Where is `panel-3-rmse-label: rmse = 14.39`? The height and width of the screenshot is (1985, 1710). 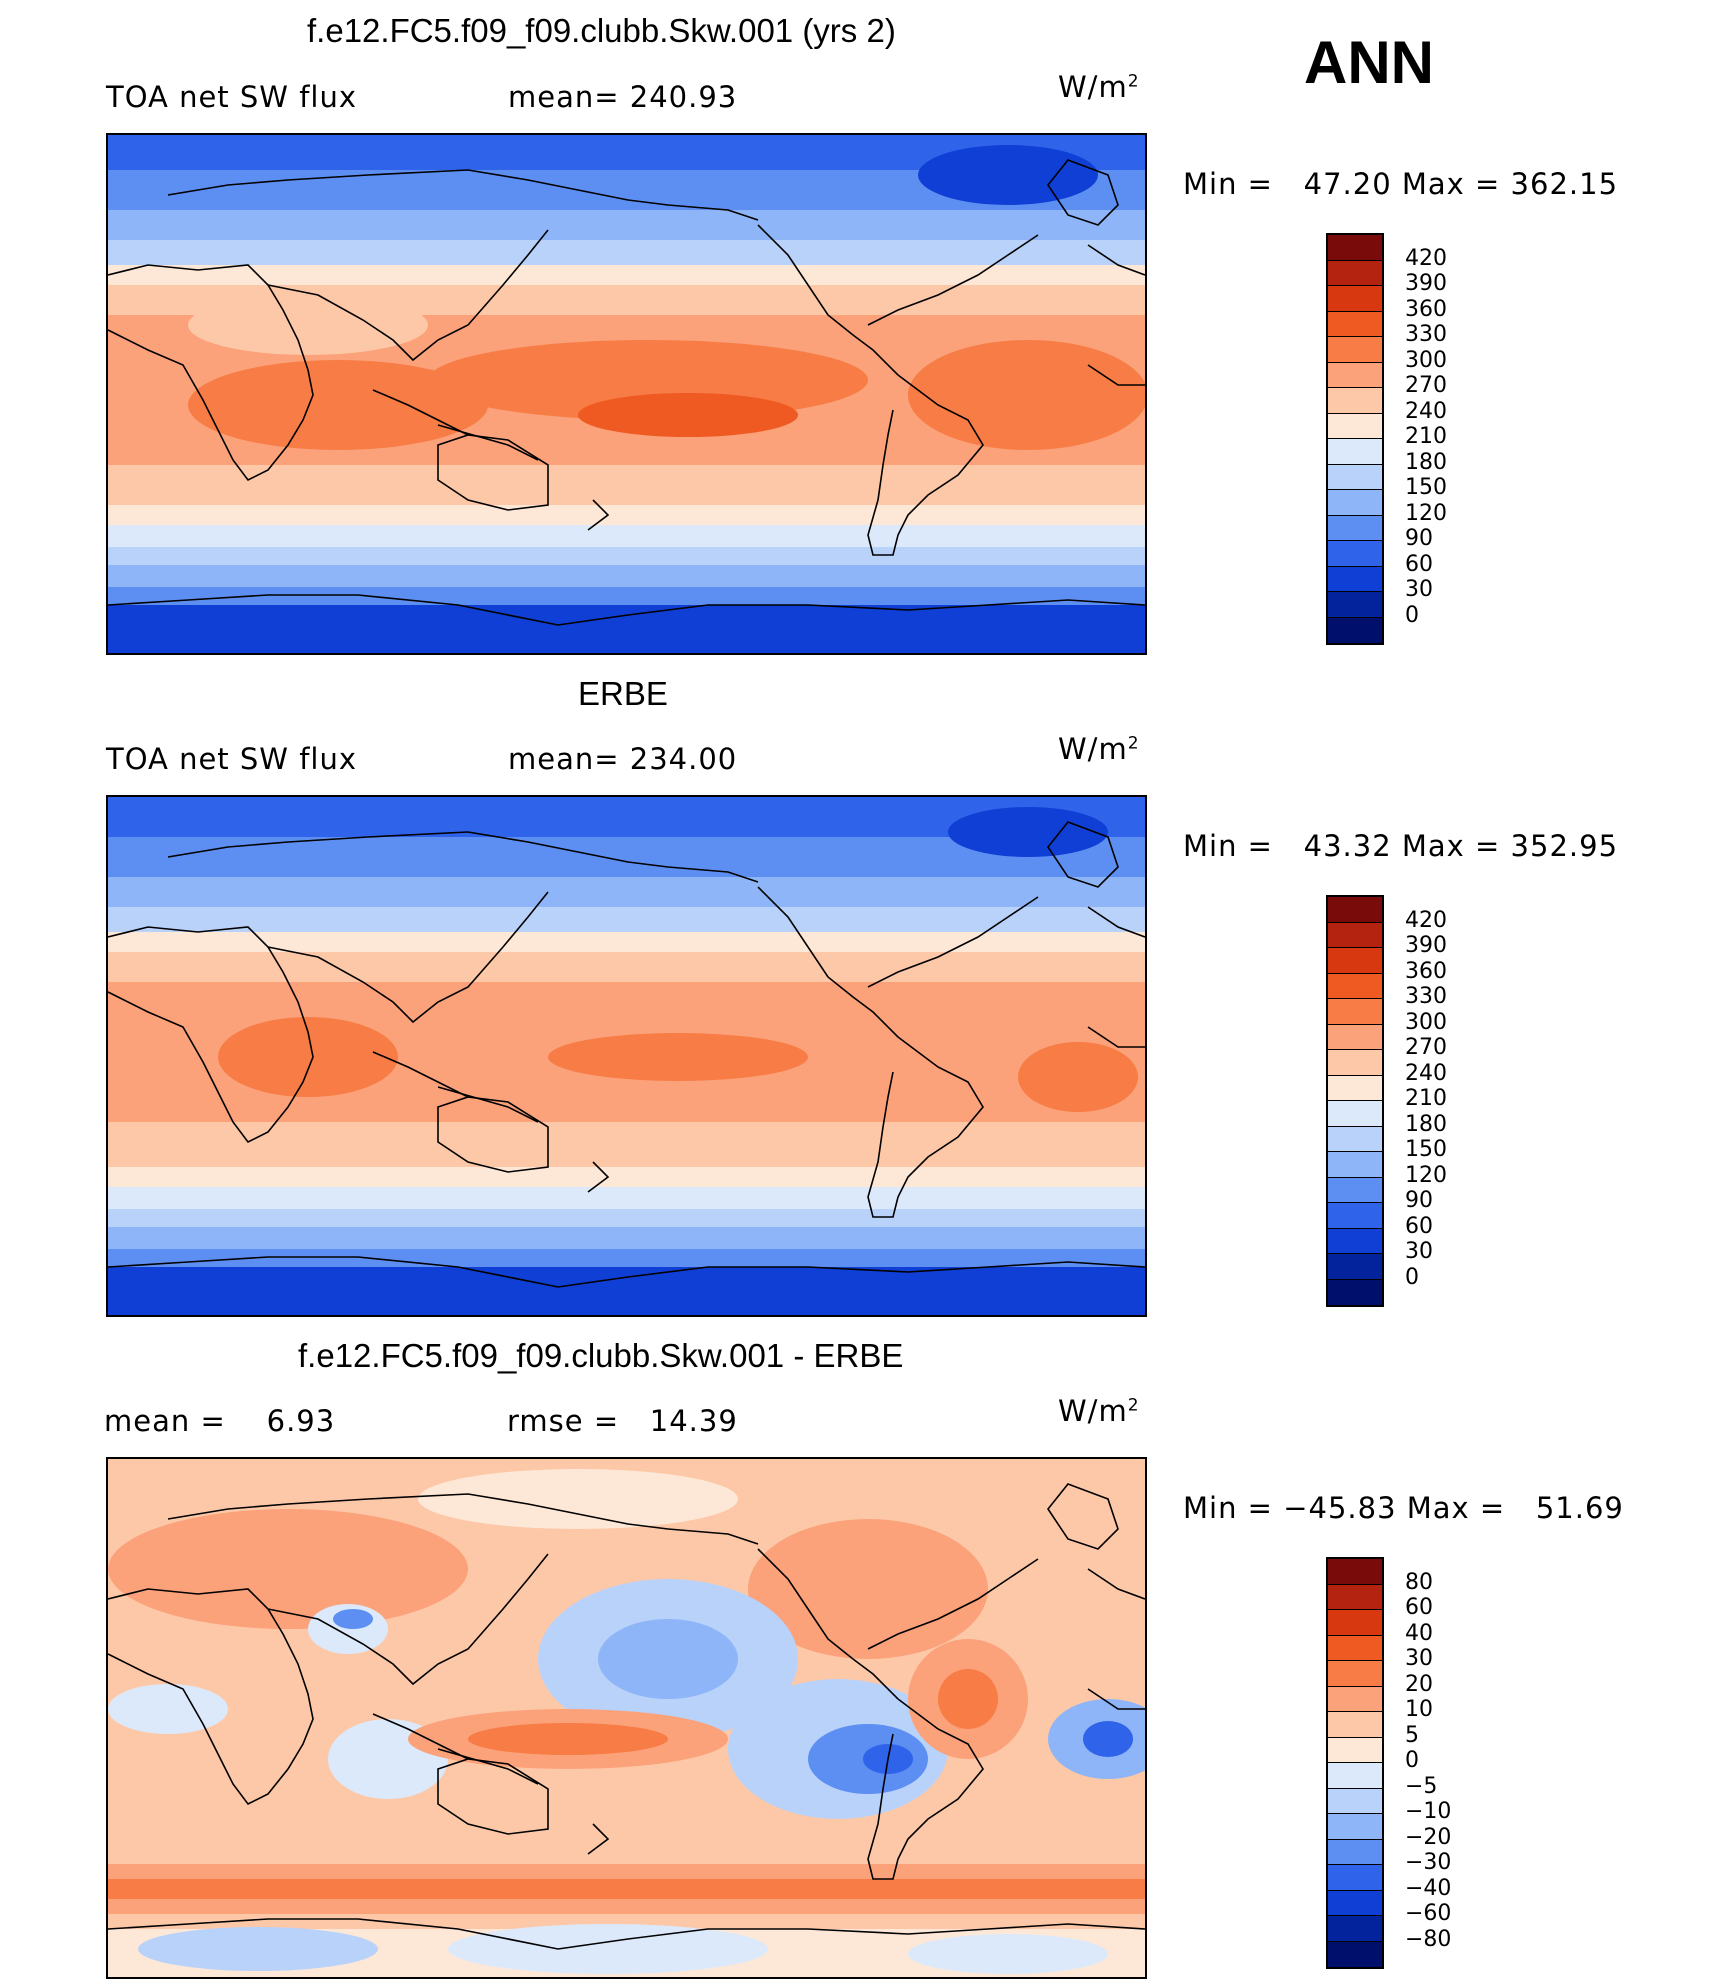
panel-3-rmse-label: rmse = 14.39 is located at coordinates (622, 1421).